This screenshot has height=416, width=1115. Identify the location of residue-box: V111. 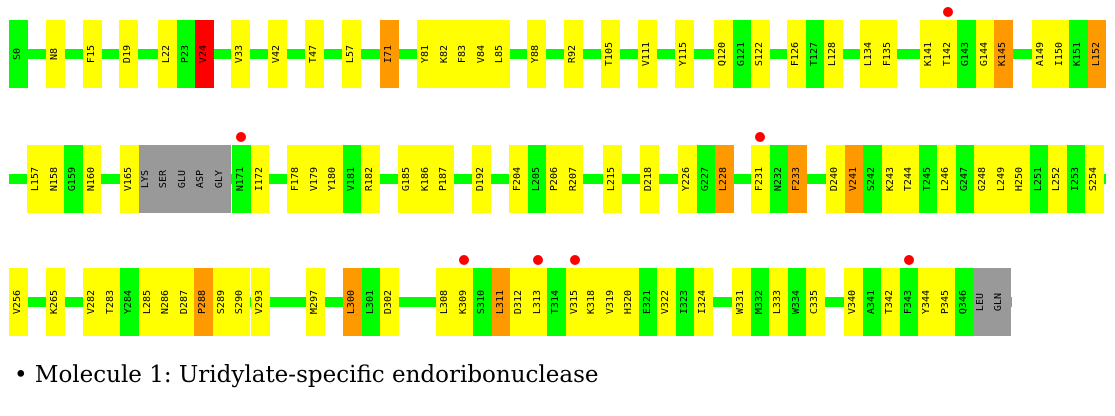
(647, 54).